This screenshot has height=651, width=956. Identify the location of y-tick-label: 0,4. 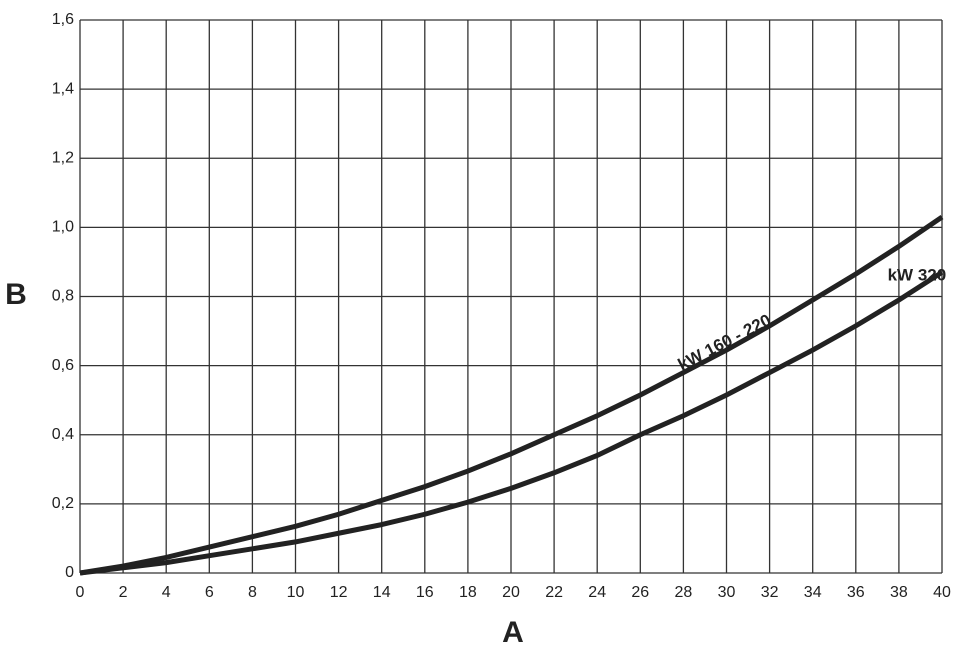
(63, 434).